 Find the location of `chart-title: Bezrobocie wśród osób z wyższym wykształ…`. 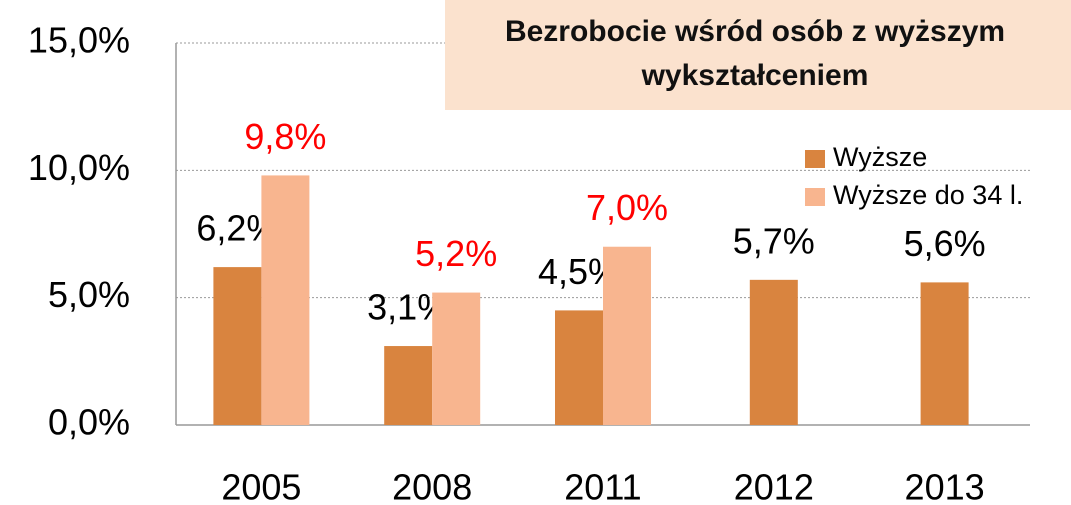

chart-title: Bezrobocie wśród osób z wyższym wykształ… is located at coordinates (755, 53).